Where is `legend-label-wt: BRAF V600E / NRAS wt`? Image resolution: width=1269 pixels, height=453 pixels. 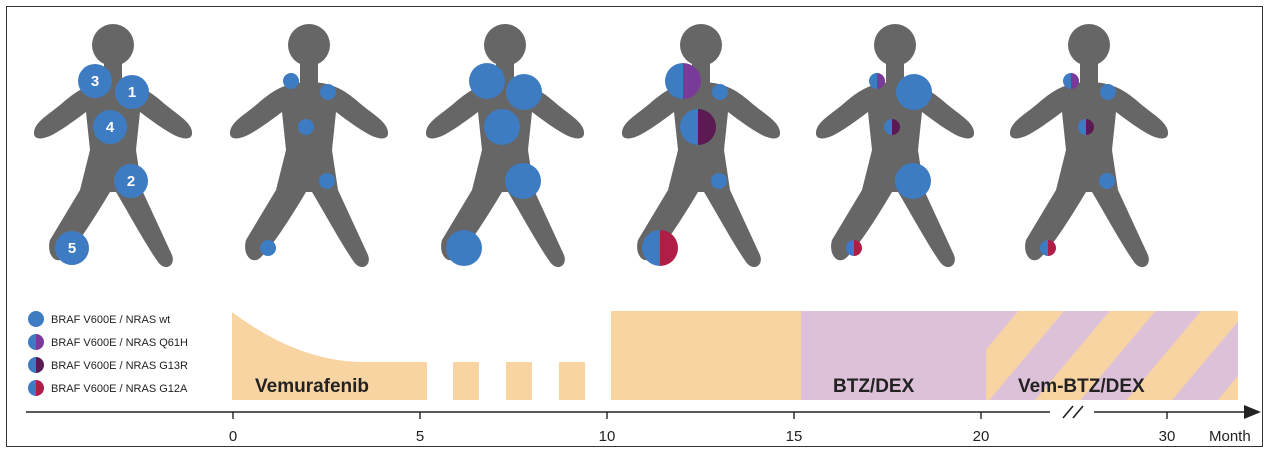
legend-label-wt: BRAF V600E / NRAS wt is located at coordinates (110, 320).